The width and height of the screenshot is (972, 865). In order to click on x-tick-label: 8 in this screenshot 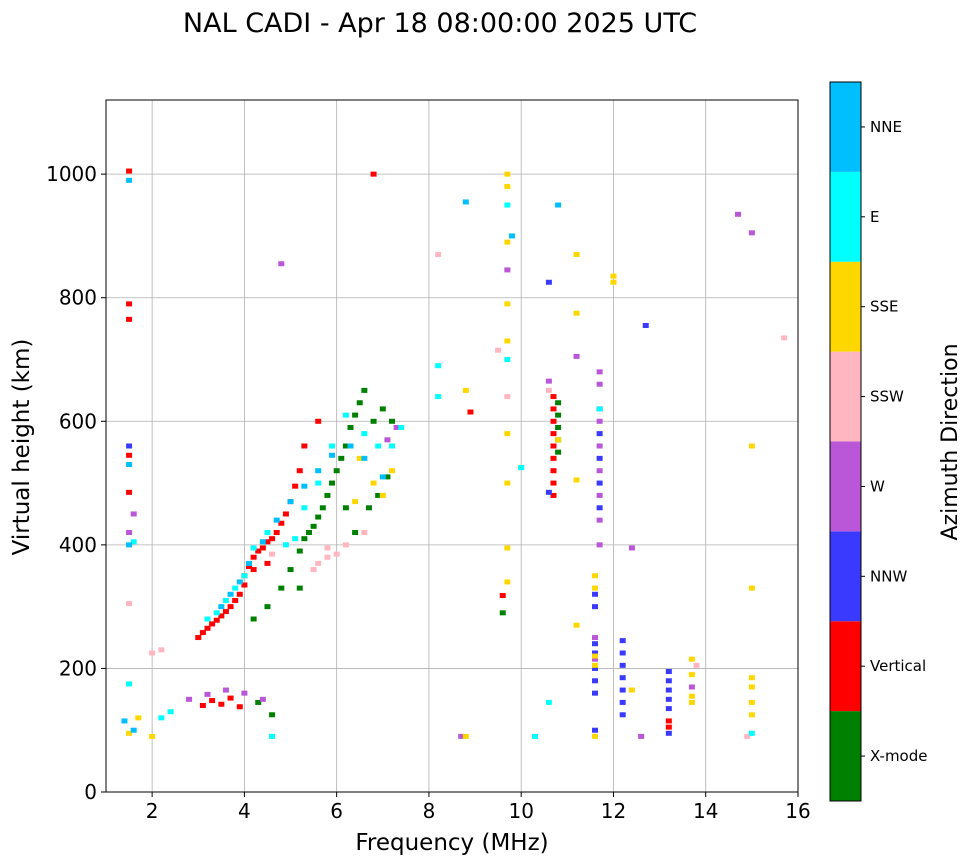, I will do `click(429, 811)`.